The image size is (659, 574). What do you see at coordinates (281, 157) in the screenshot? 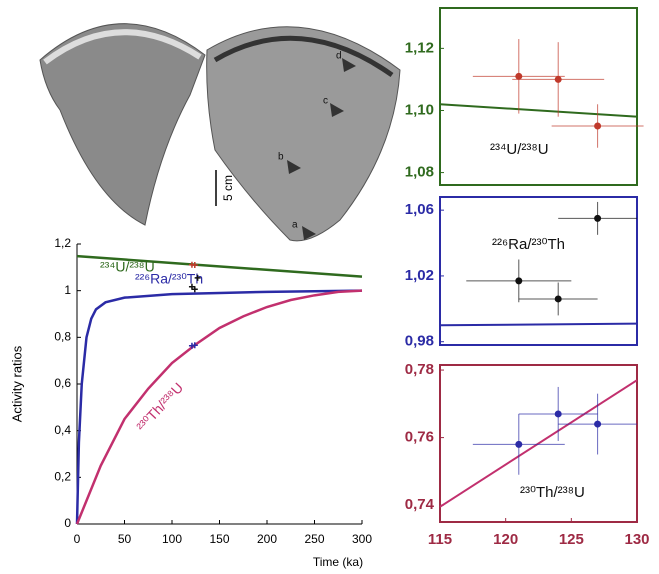
I see `marker-label: b` at bounding box center [281, 157].